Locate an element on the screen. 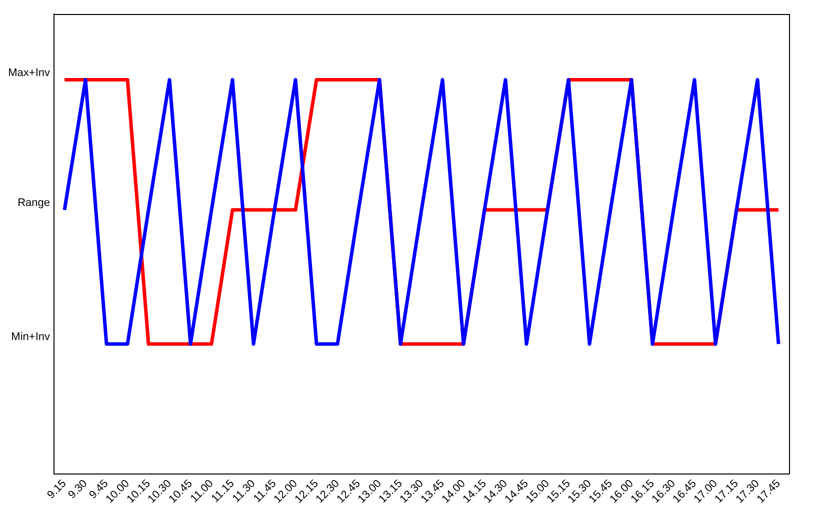  text: Max+Inv is located at coordinates (29, 72).